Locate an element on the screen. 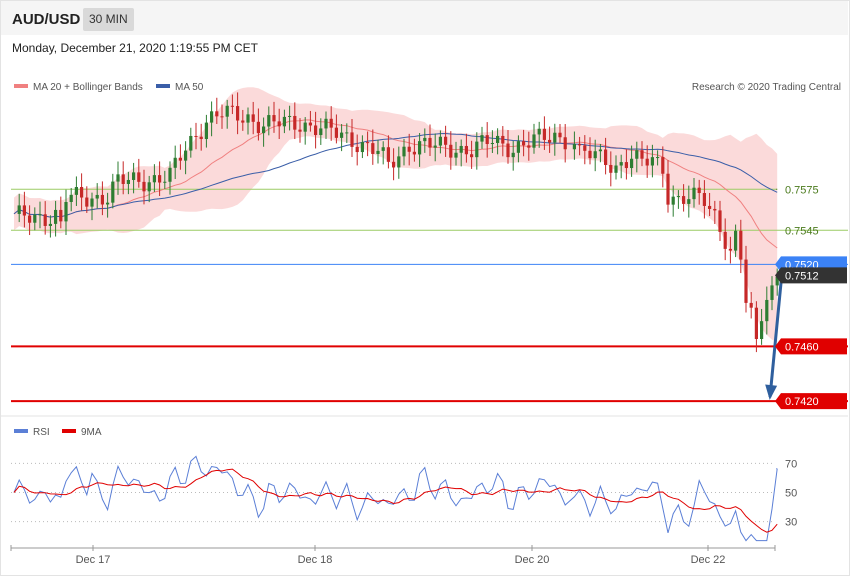  level-label-0.7545: 0.7545 is located at coordinates (802, 231).